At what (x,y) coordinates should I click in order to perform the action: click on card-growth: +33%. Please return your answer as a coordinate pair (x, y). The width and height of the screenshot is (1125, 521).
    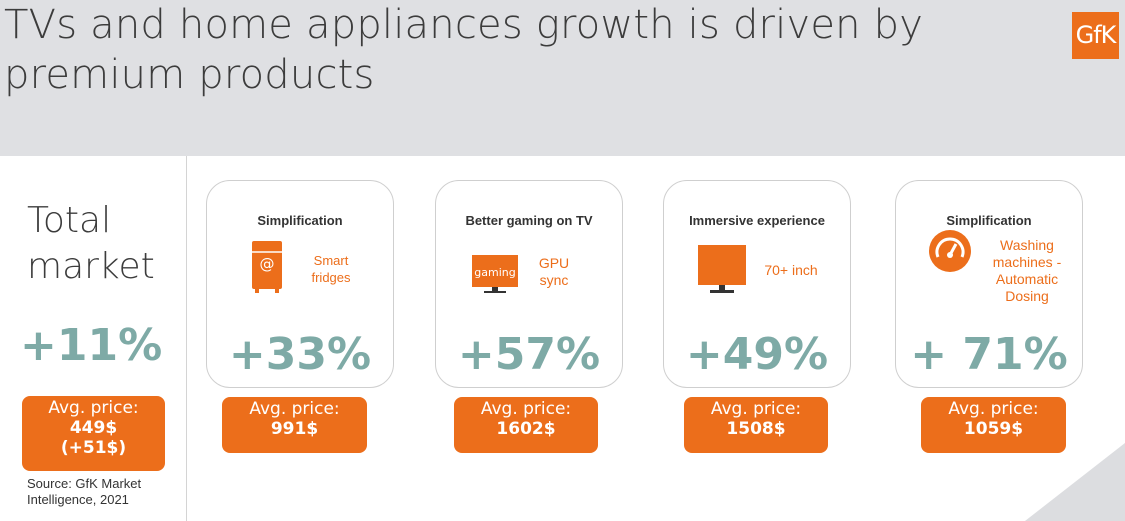
    Looking at the image, I should click on (300, 354).